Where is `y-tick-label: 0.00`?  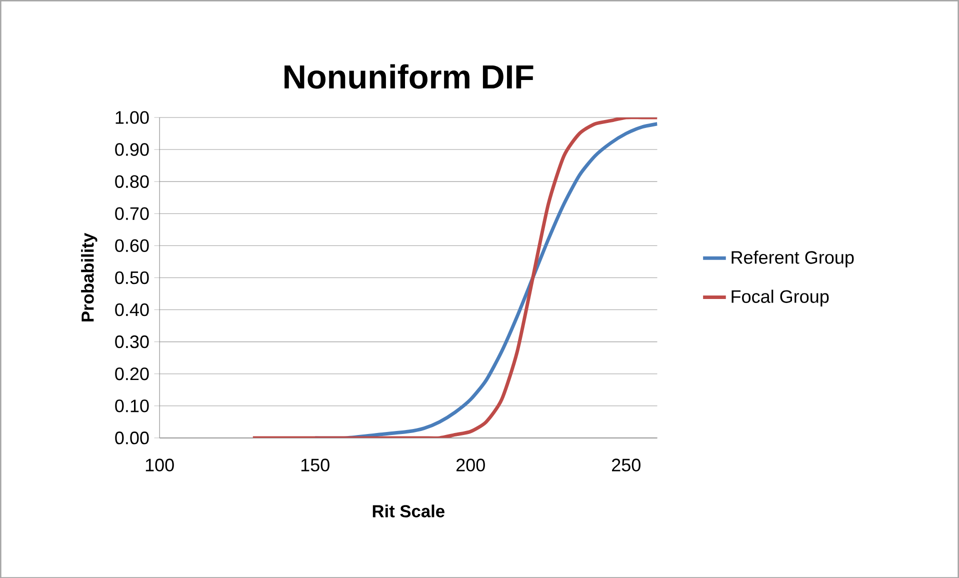 y-tick-label: 0.00 is located at coordinates (132, 437).